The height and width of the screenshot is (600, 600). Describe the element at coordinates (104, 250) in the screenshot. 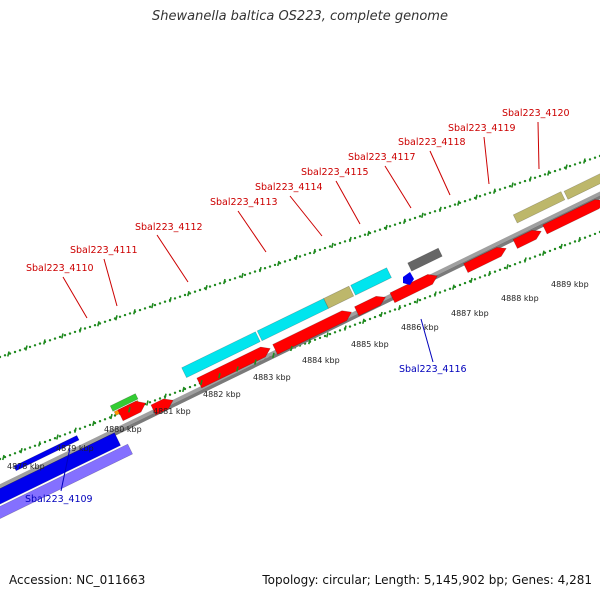

I see `gene-label-top: Sbal223_4111` at that location.